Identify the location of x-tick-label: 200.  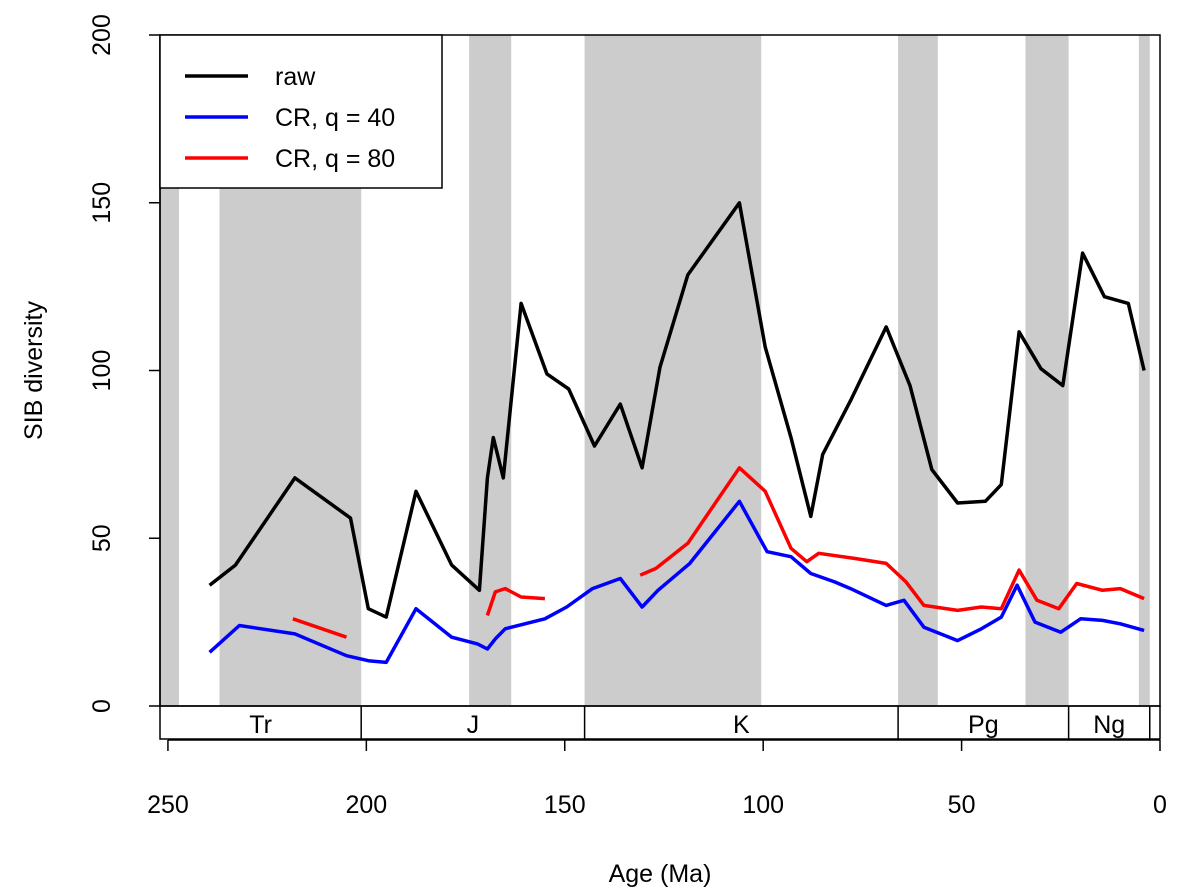
(366, 805).